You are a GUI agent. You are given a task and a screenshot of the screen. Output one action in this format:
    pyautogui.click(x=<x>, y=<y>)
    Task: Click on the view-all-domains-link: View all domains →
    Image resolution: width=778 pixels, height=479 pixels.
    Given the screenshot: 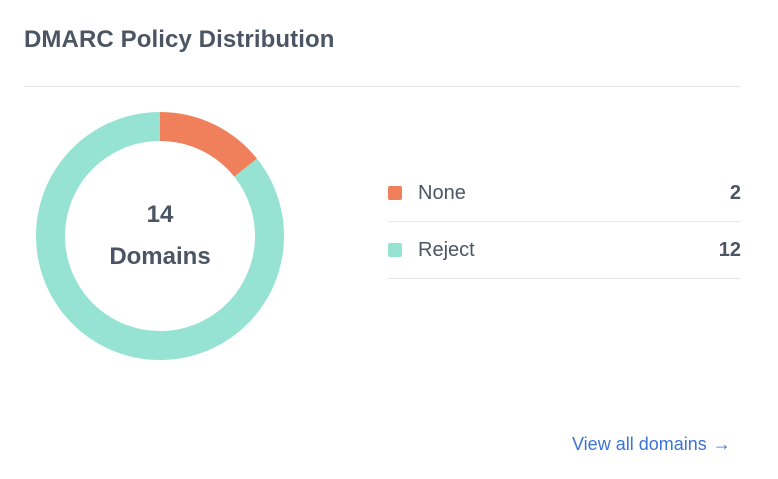 What is the action you would take?
    pyautogui.click(x=651, y=444)
    